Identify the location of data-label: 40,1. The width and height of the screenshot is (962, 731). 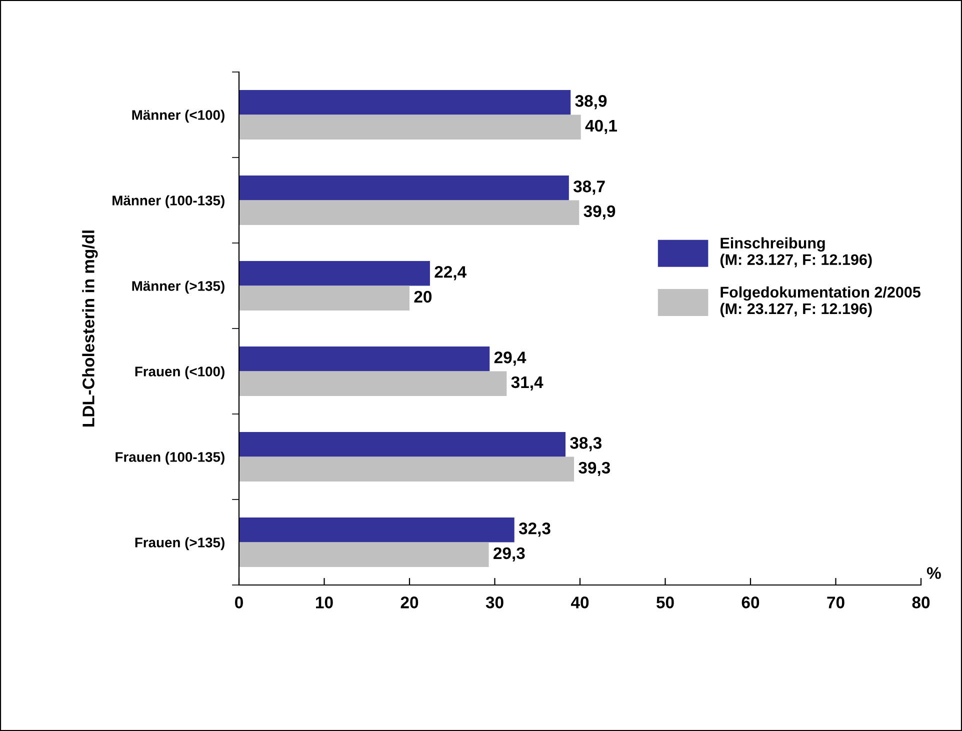
(601, 127).